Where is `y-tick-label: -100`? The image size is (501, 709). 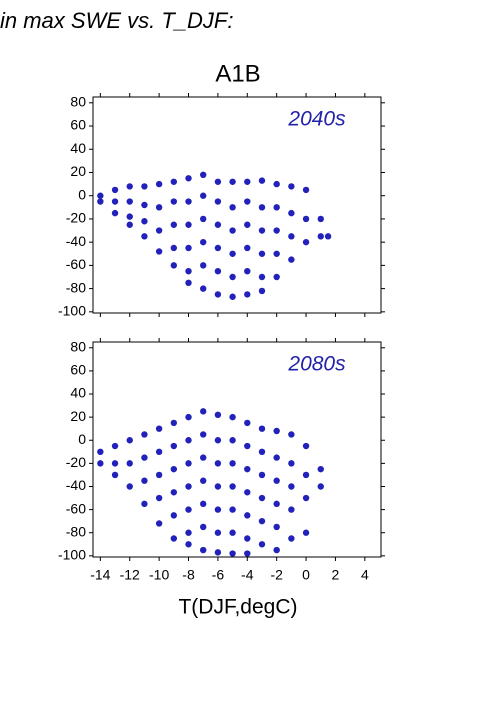
y-tick-label: -100 is located at coordinates (72, 555).